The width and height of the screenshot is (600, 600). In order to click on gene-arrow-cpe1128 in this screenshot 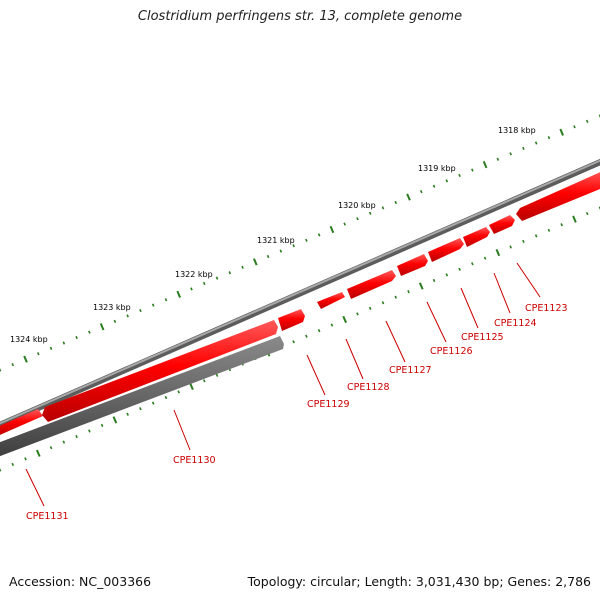, I will do `click(331, 300)`.